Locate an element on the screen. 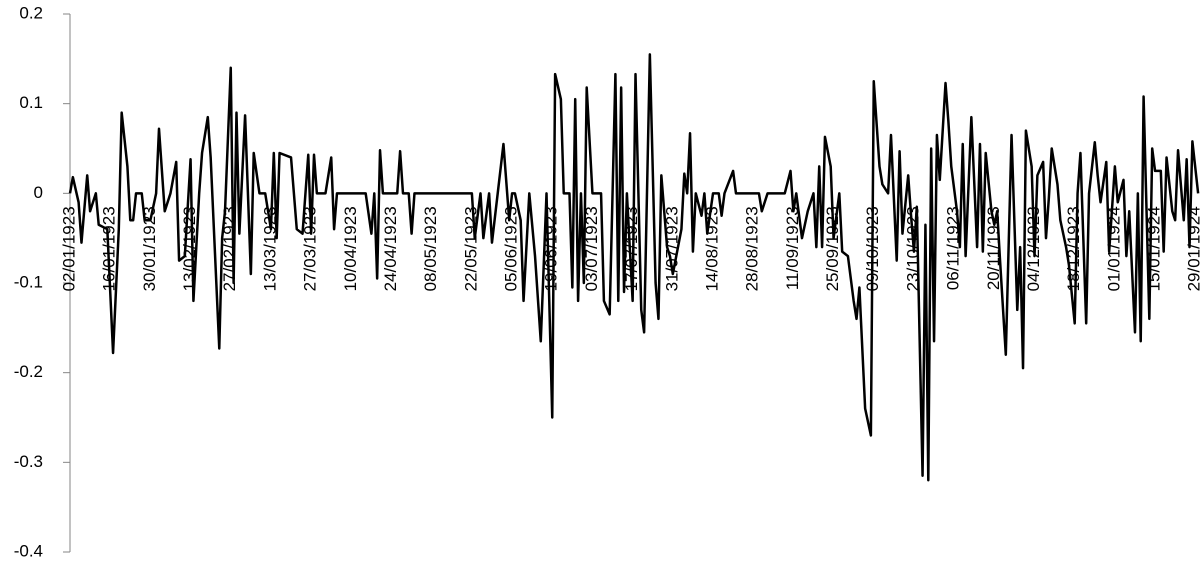  x-tick-label: 25/09/1923 is located at coordinates (832, 248).